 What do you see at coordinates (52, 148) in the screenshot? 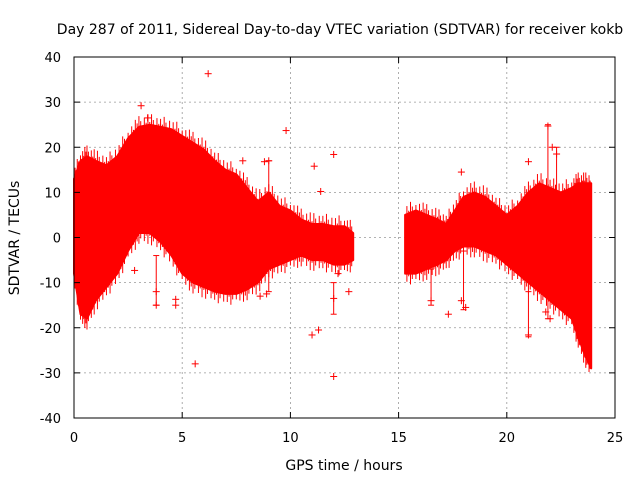
I see `y-tick-label: 20` at bounding box center [52, 148].